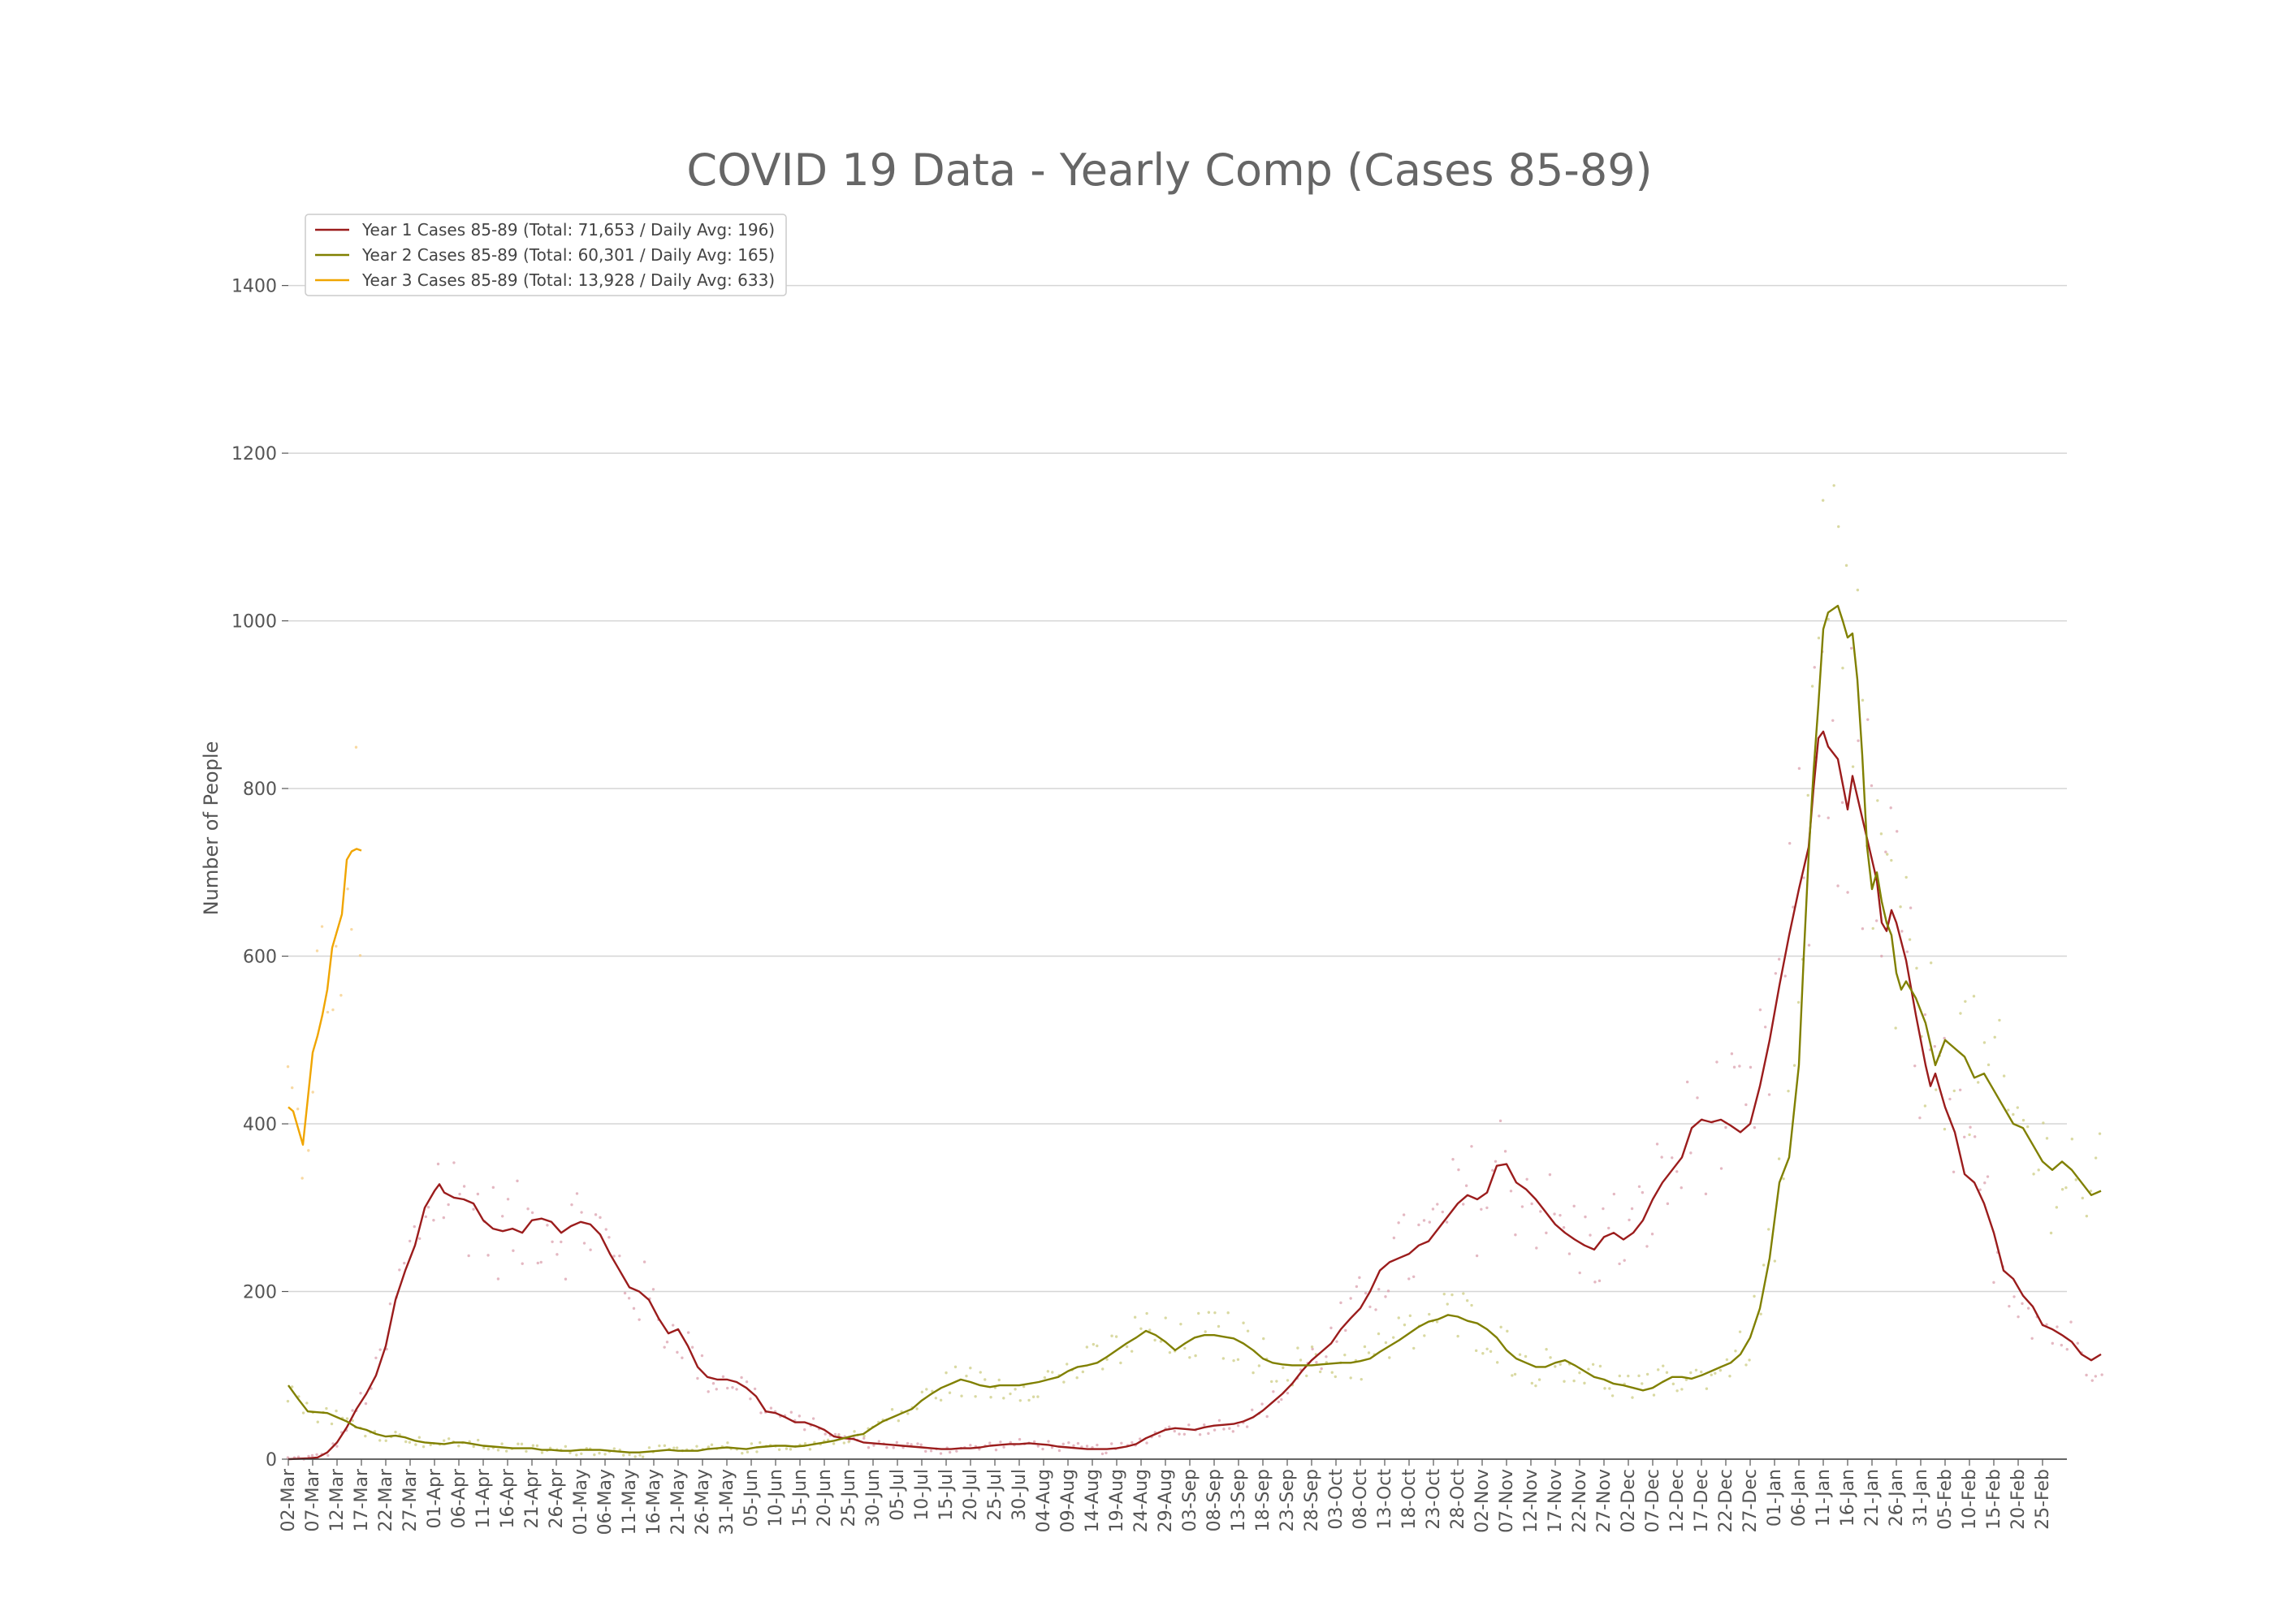 The height and width of the screenshot is (1624, 2274). Describe the element at coordinates (1556, 1501) in the screenshot. I see `x-tick-label: 17-Nov` at that location.